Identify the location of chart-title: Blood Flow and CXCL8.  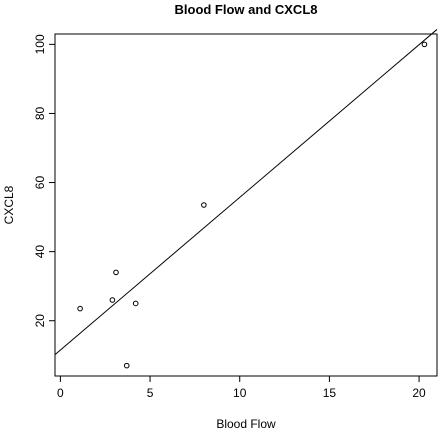
(246, 9).